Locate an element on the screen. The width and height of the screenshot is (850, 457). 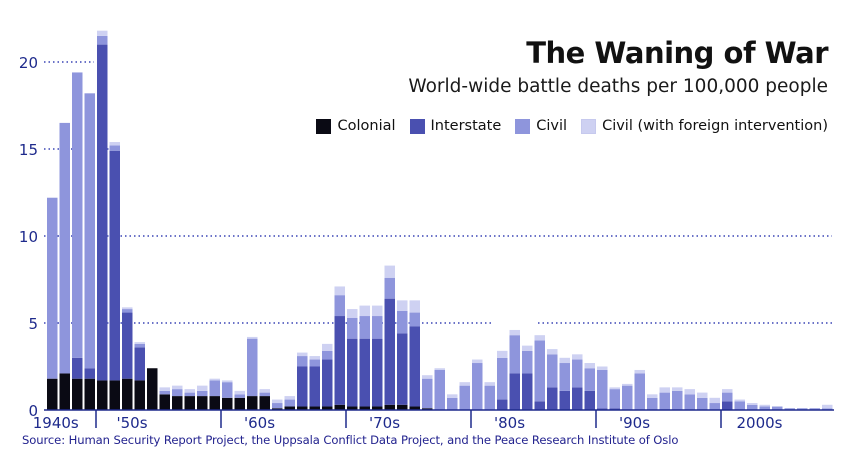
bar-2001-civil-with-foreign-intervention- is located at coordinates (739, 400).